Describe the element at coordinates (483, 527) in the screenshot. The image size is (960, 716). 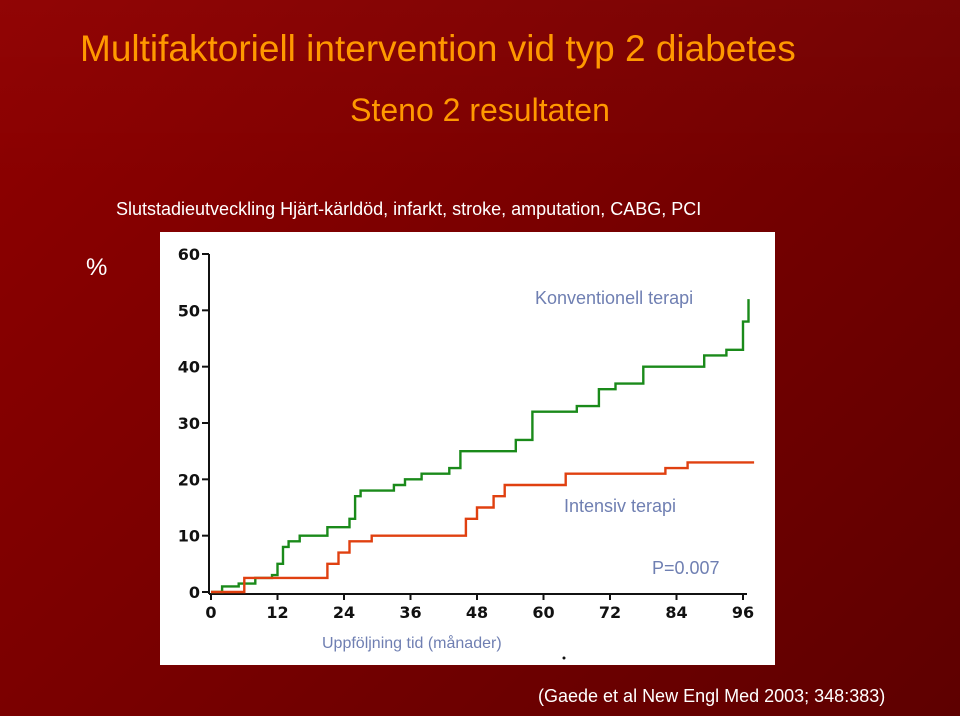
I see `series-line-intensive` at that location.